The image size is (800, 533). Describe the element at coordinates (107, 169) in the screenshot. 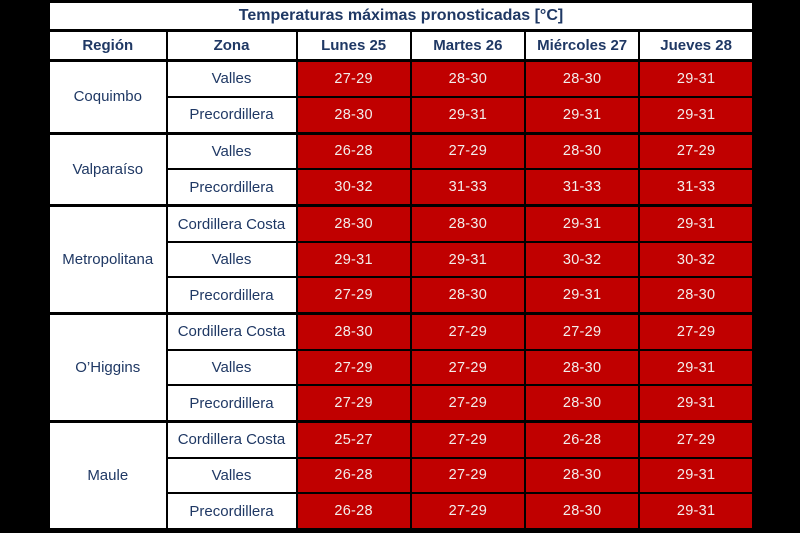

I see `region-cell: Valparaíso` at that location.